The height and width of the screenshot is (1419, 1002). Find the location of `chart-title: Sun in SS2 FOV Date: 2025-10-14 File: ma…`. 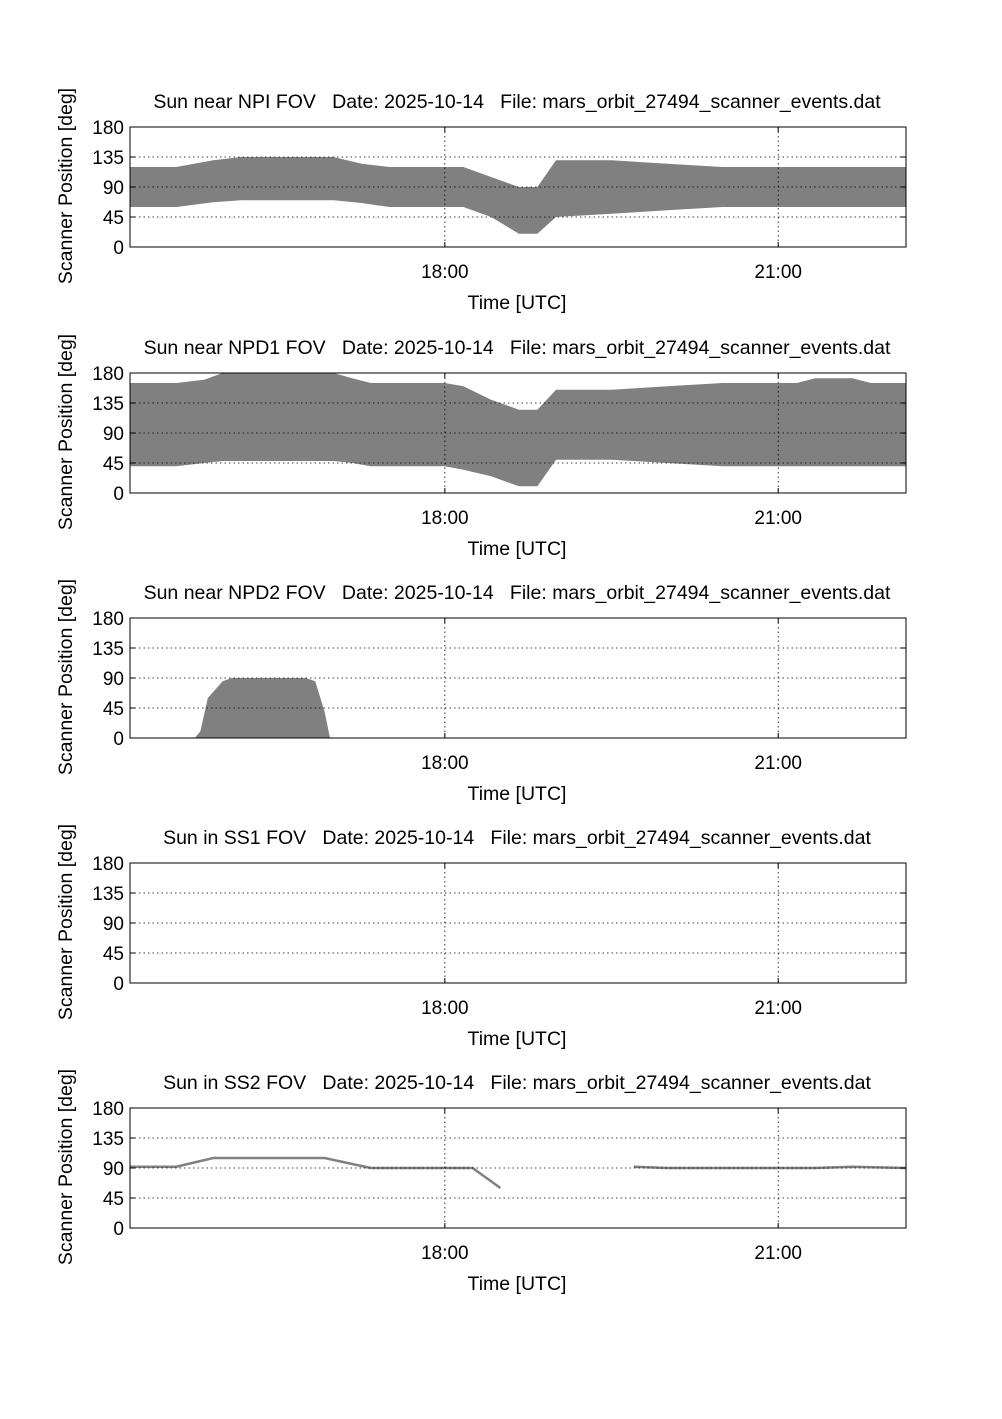

chart-title: Sun in SS2 FOV Date: 2025-10-14 File: ma… is located at coordinates (517, 1083).